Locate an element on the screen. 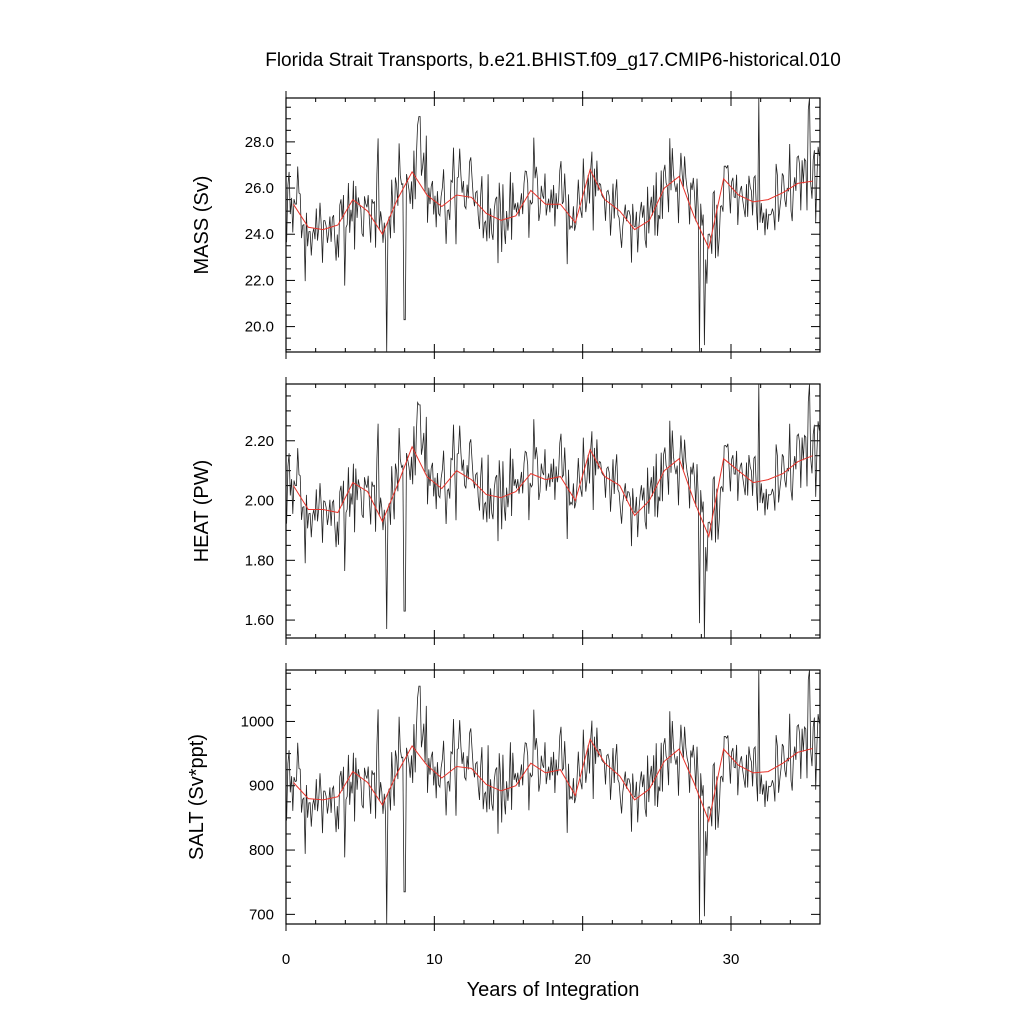  y-tick-label: 2.00 is located at coordinates (259, 501).